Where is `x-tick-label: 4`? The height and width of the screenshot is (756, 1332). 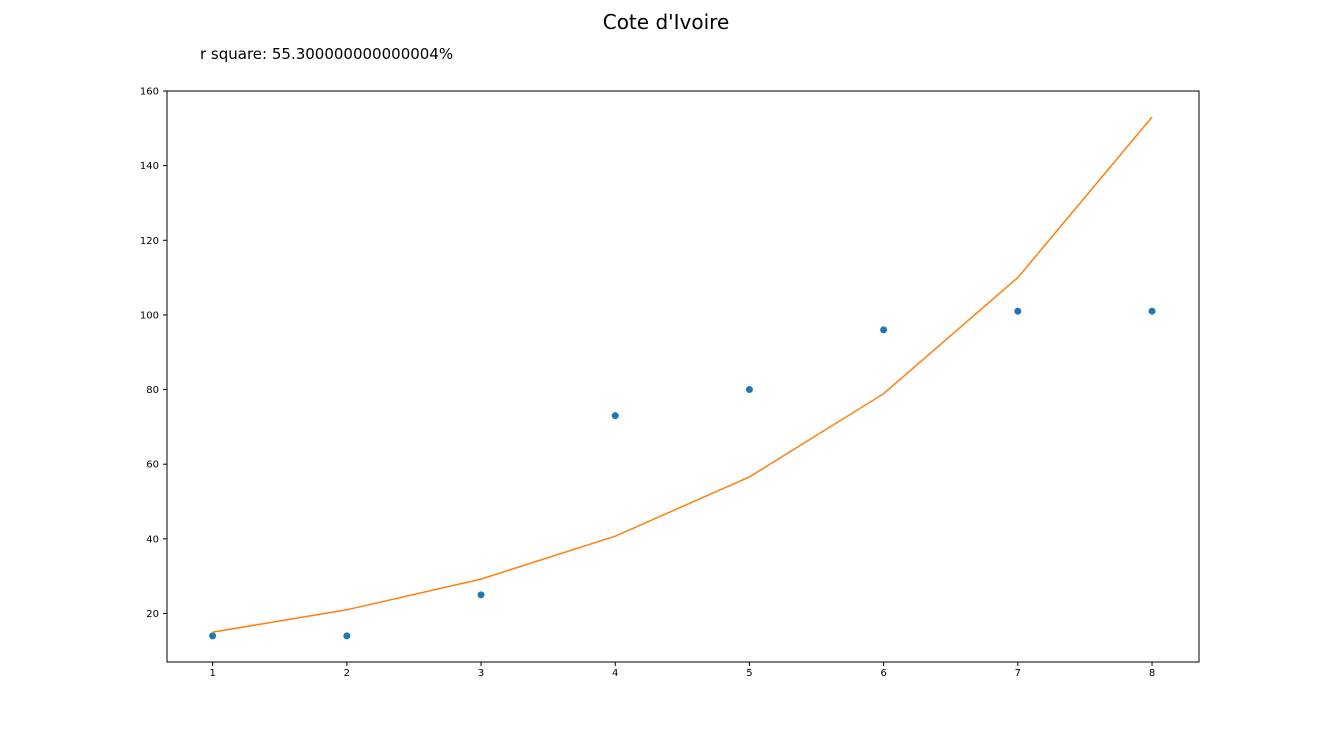
x-tick-label: 4 is located at coordinates (615, 673).